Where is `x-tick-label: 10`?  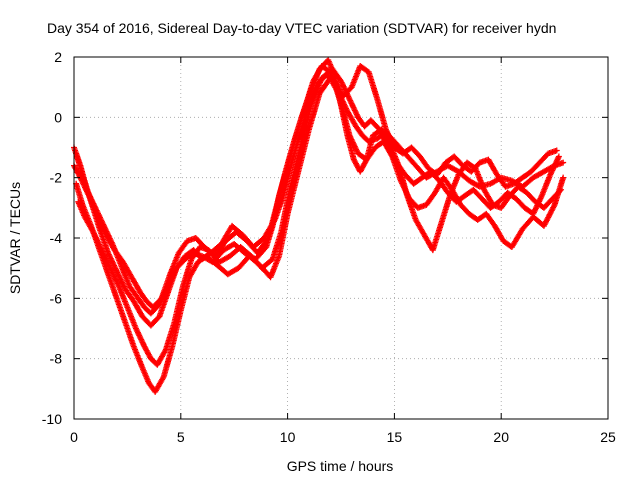
x-tick-label: 10 is located at coordinates (288, 437).